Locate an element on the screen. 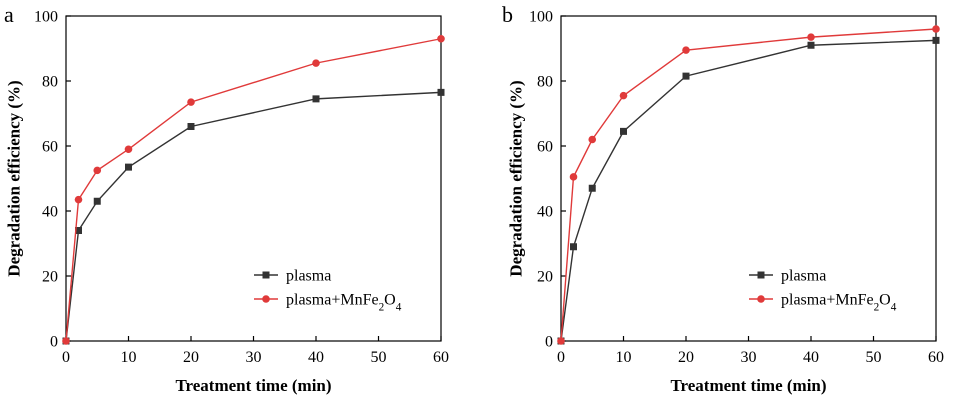 This screenshot has width=969, height=400. panel-label: a is located at coordinates (9, 14).